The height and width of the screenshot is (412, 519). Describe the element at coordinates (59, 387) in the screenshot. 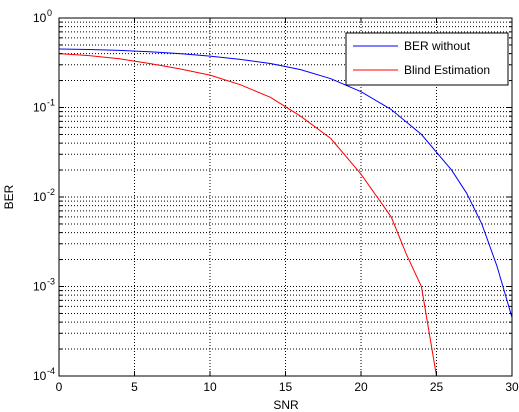

I see `x-tick-label: 0` at that location.